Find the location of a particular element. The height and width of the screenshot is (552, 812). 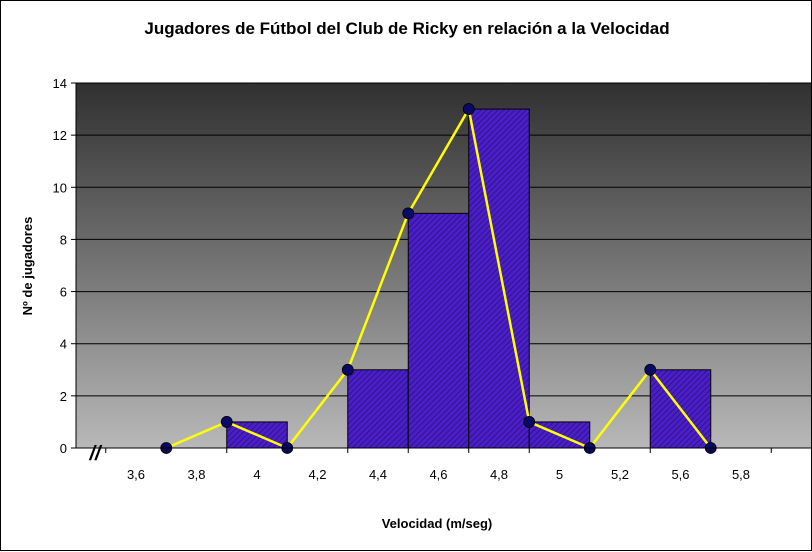

y-tick-label: 10 is located at coordinates (60, 187).